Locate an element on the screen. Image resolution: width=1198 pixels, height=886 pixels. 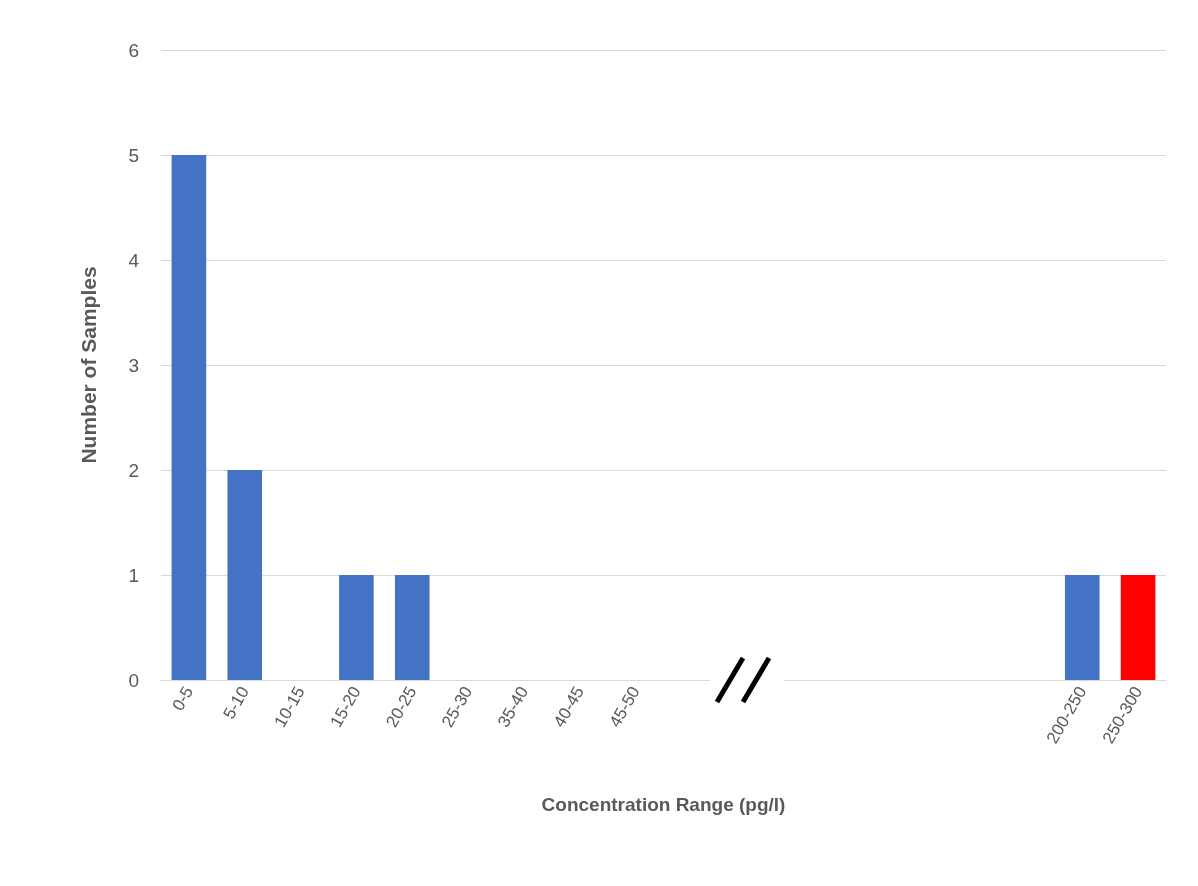
x-tick-label: 0-5 is located at coordinates (183, 699).